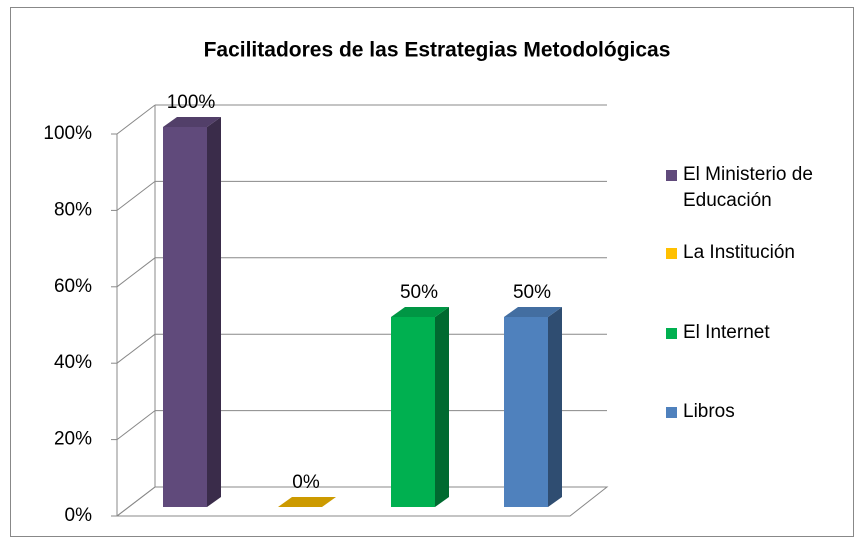  I want to click on y-tick-label: 20%, so click(73, 439).